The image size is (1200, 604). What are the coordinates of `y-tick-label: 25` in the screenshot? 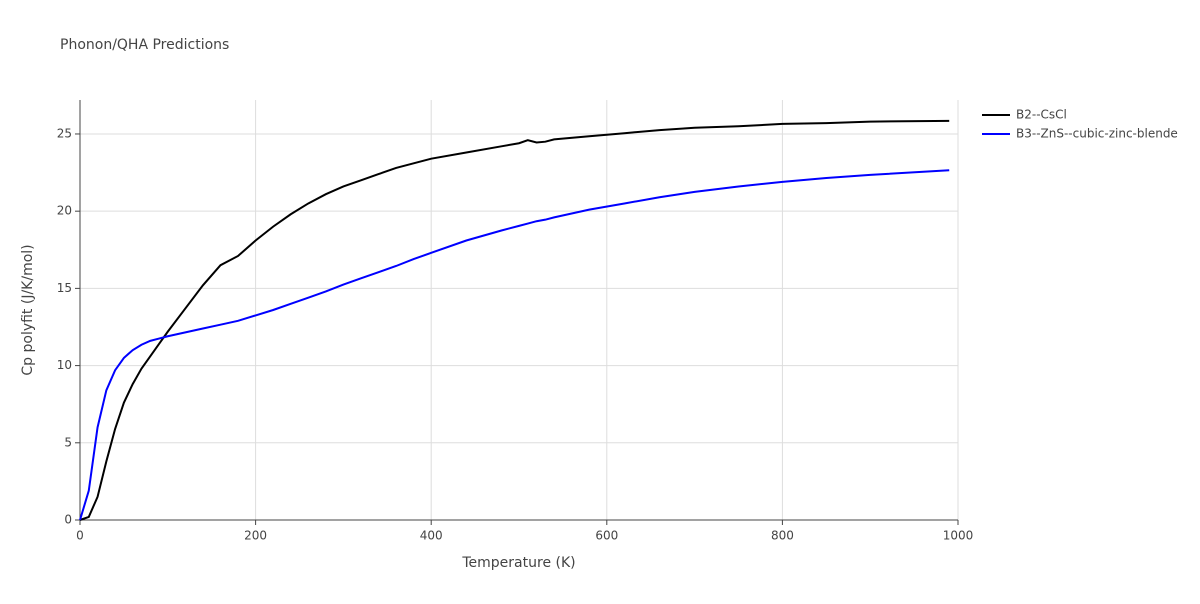 It's located at (64, 133).